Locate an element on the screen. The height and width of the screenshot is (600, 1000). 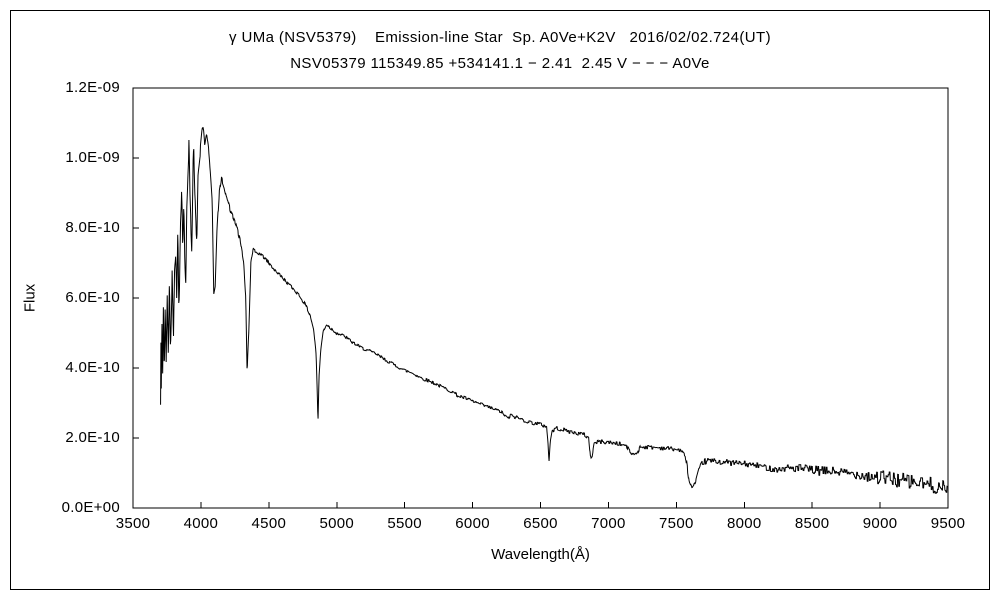
x-axis-label: Wavelength(Å) is located at coordinates (540, 554).